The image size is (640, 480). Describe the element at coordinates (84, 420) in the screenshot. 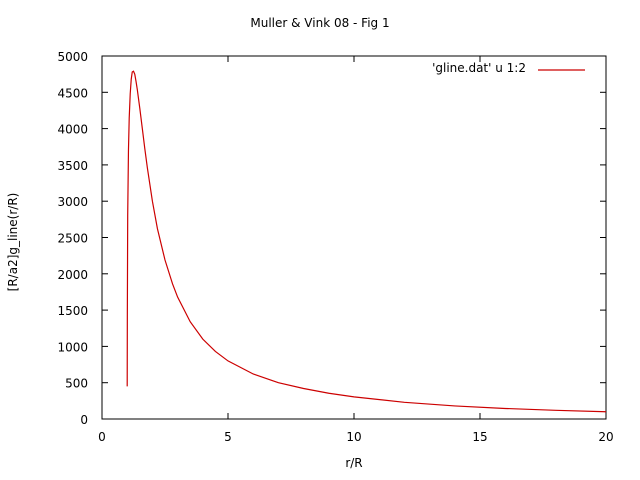

I see `y-tick-label: 0` at that location.